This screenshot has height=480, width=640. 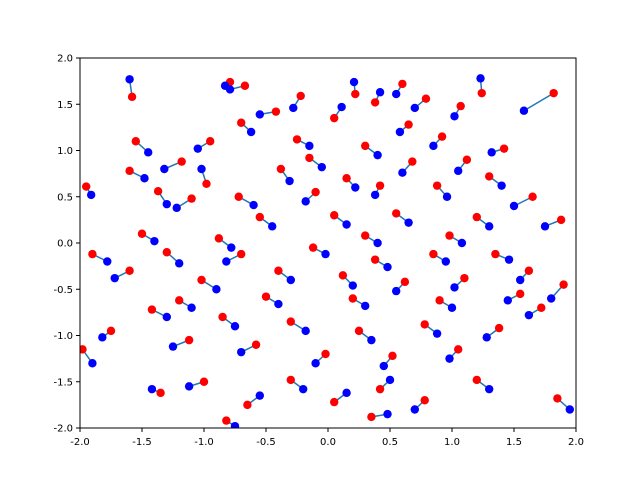 What do you see at coordinates (327, 438) in the screenshot?
I see `x-axis: -2.0 -1.5 -1.0 -0.5 0.0 0.5 1.0 1.5 2.0` at bounding box center [327, 438].